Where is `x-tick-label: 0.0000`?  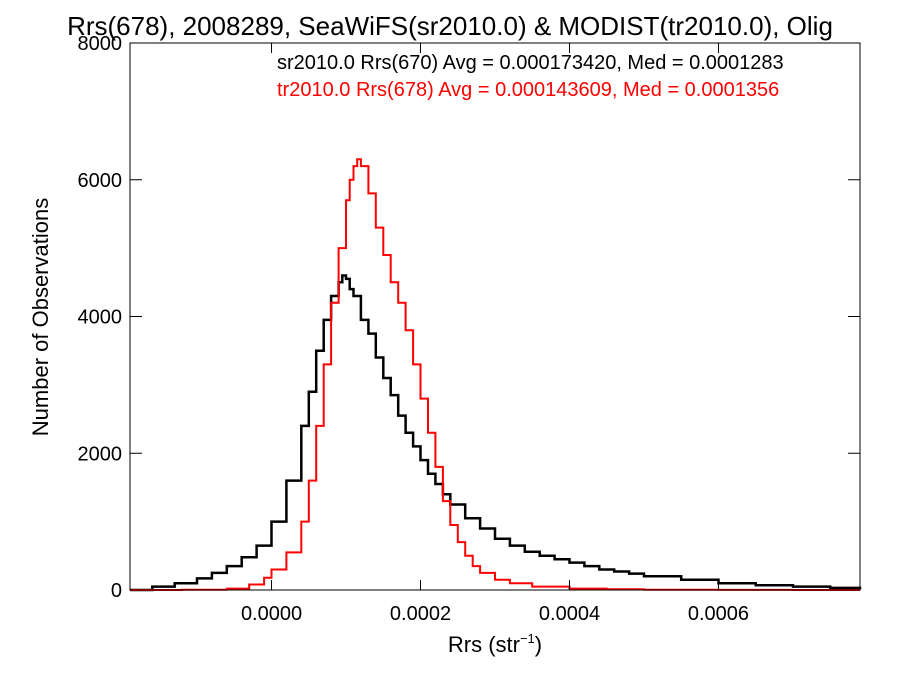
x-tick-label: 0.0000 is located at coordinates (271, 614).